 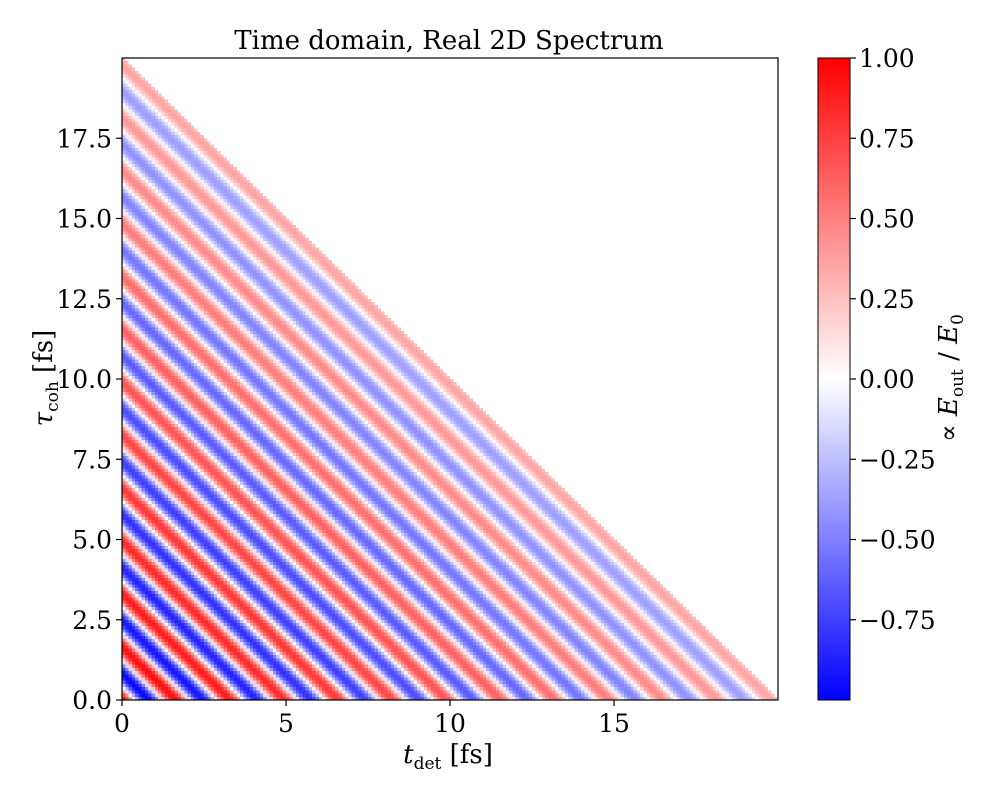 What do you see at coordinates (89, 419) in the screenshot?
I see `y-axis-ticks: 0.0 2.5 5.0 7.5 10.0 12.5 15.0 17.5` at bounding box center [89, 419].